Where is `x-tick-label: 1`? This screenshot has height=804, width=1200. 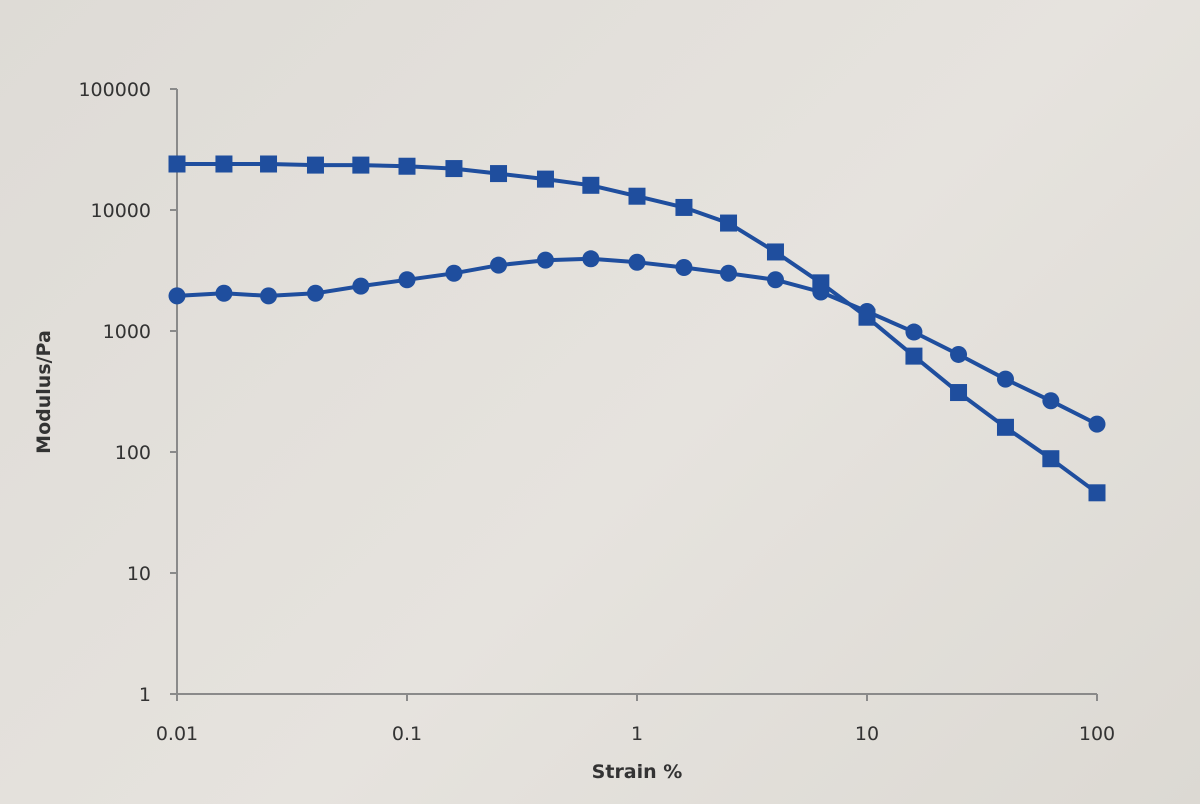 x-tick-label: 1 is located at coordinates (637, 734).